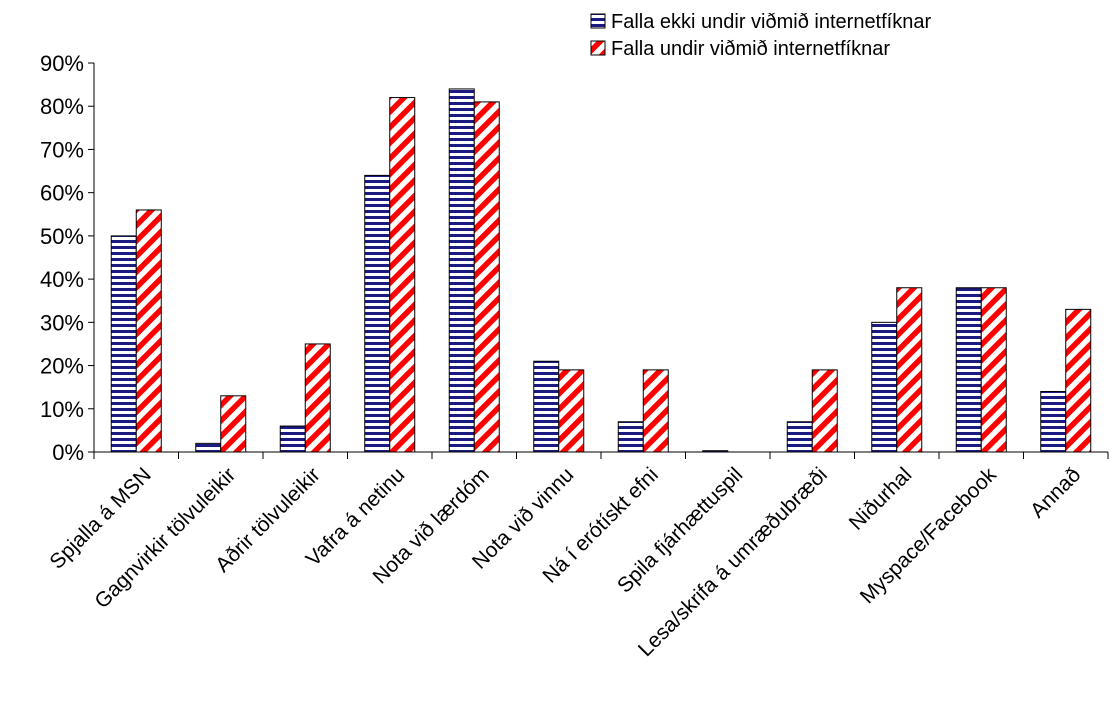 Image resolution: width=1118 pixels, height=706 pixels. I want to click on y-tick-label: 60%, so click(62, 193).